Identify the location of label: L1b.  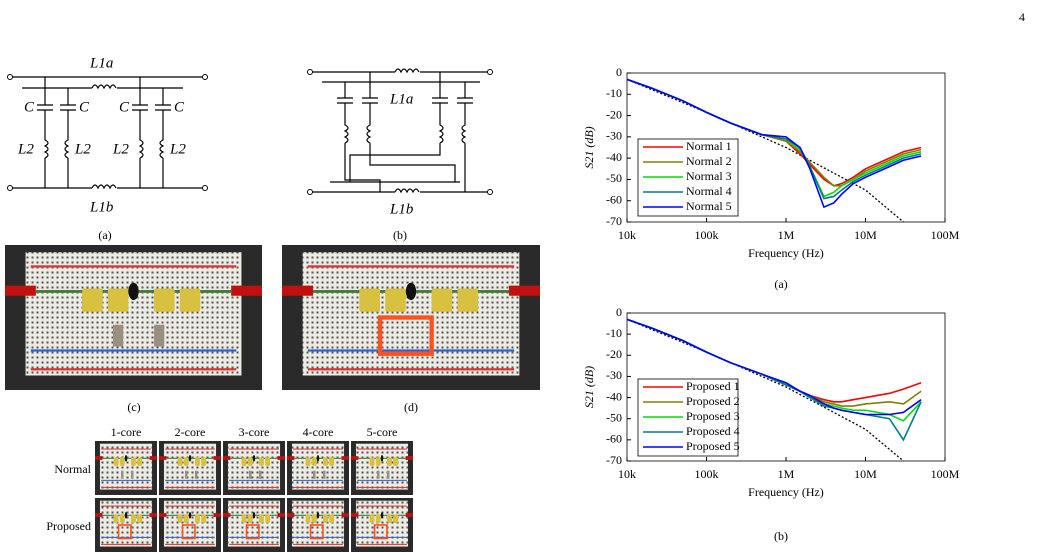
(401, 209).